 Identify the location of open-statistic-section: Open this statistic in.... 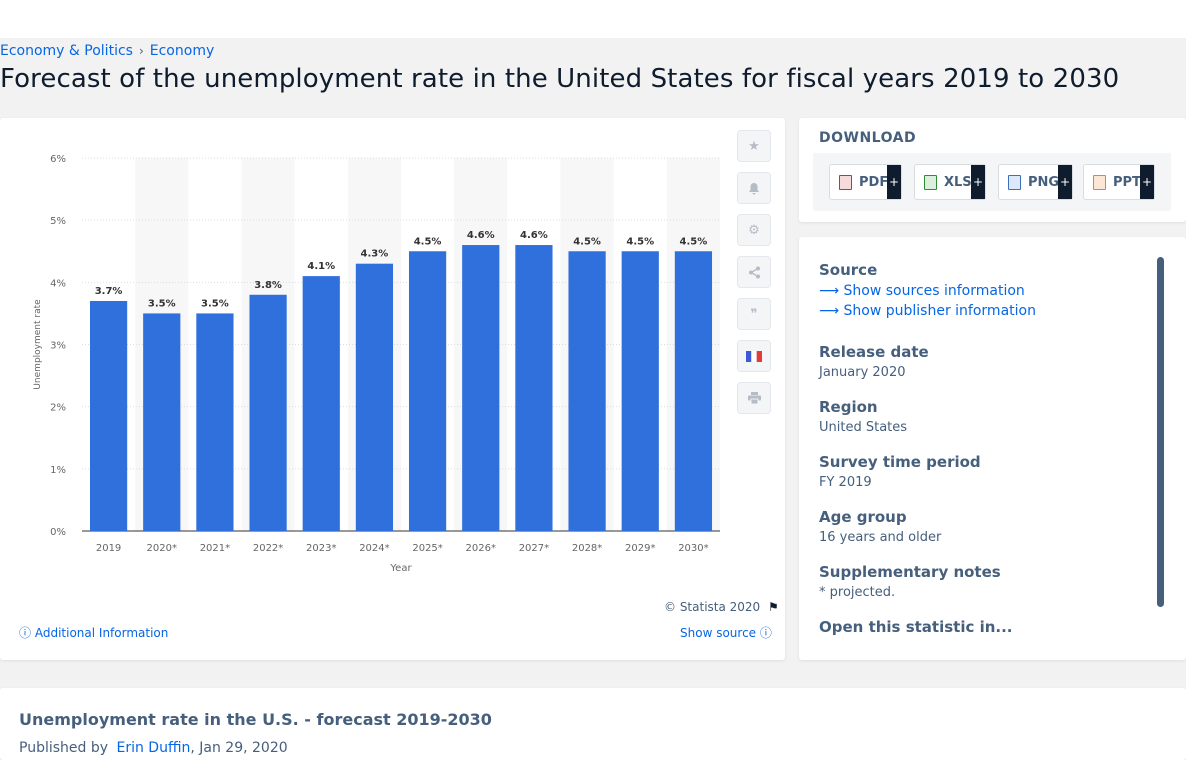
(916, 627).